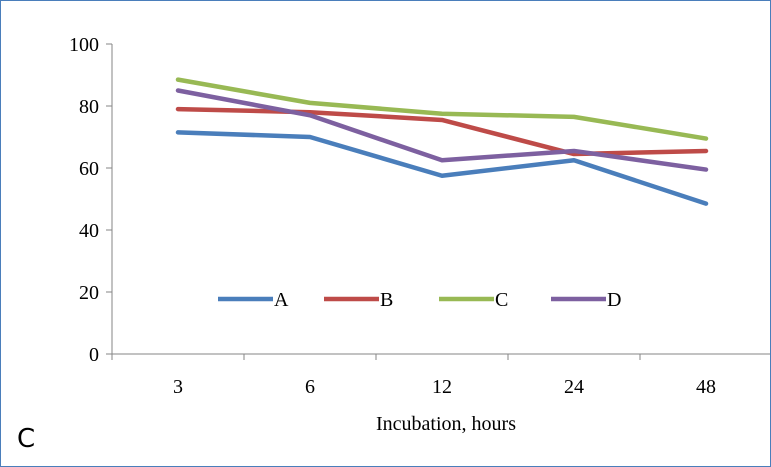  What do you see at coordinates (89, 231) in the screenshot?
I see `y-tick-label: 40` at bounding box center [89, 231].